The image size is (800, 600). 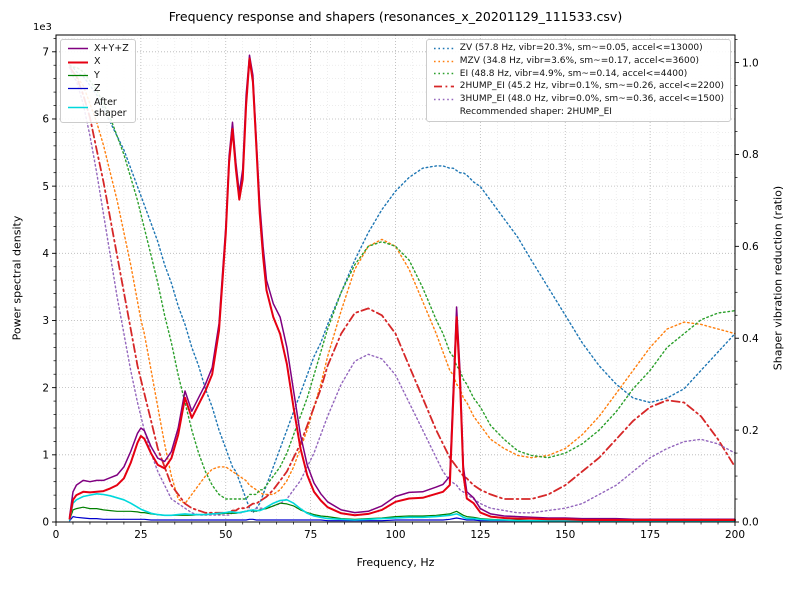 I want to click on svg-text: 200, so click(x=735, y=535).